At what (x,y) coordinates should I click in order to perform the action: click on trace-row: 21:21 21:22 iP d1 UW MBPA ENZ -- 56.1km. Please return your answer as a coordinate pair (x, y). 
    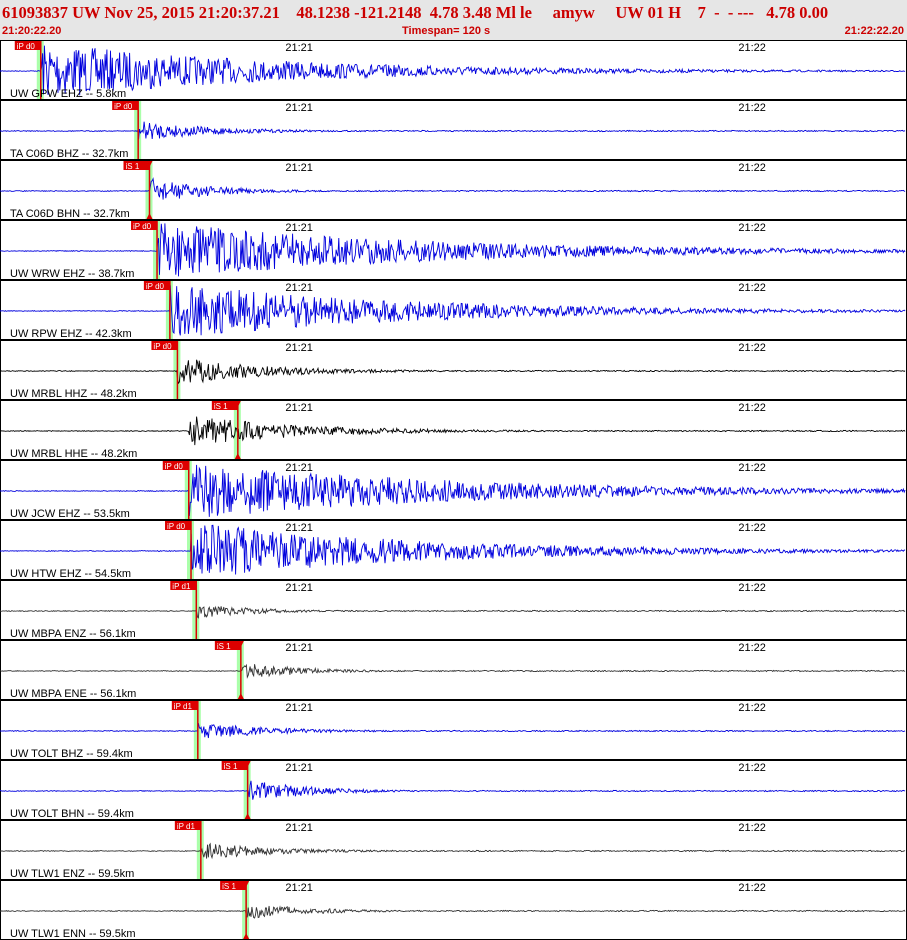
    Looking at the image, I should click on (453, 610).